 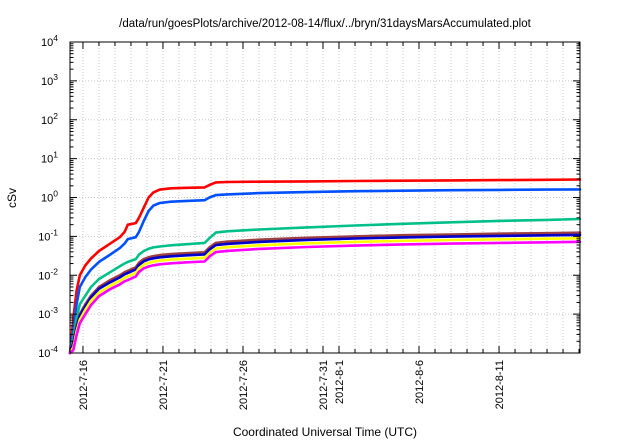 What do you see at coordinates (84, 385) in the screenshot?
I see `x-tick-label: 2012-7-16` at bounding box center [84, 385].